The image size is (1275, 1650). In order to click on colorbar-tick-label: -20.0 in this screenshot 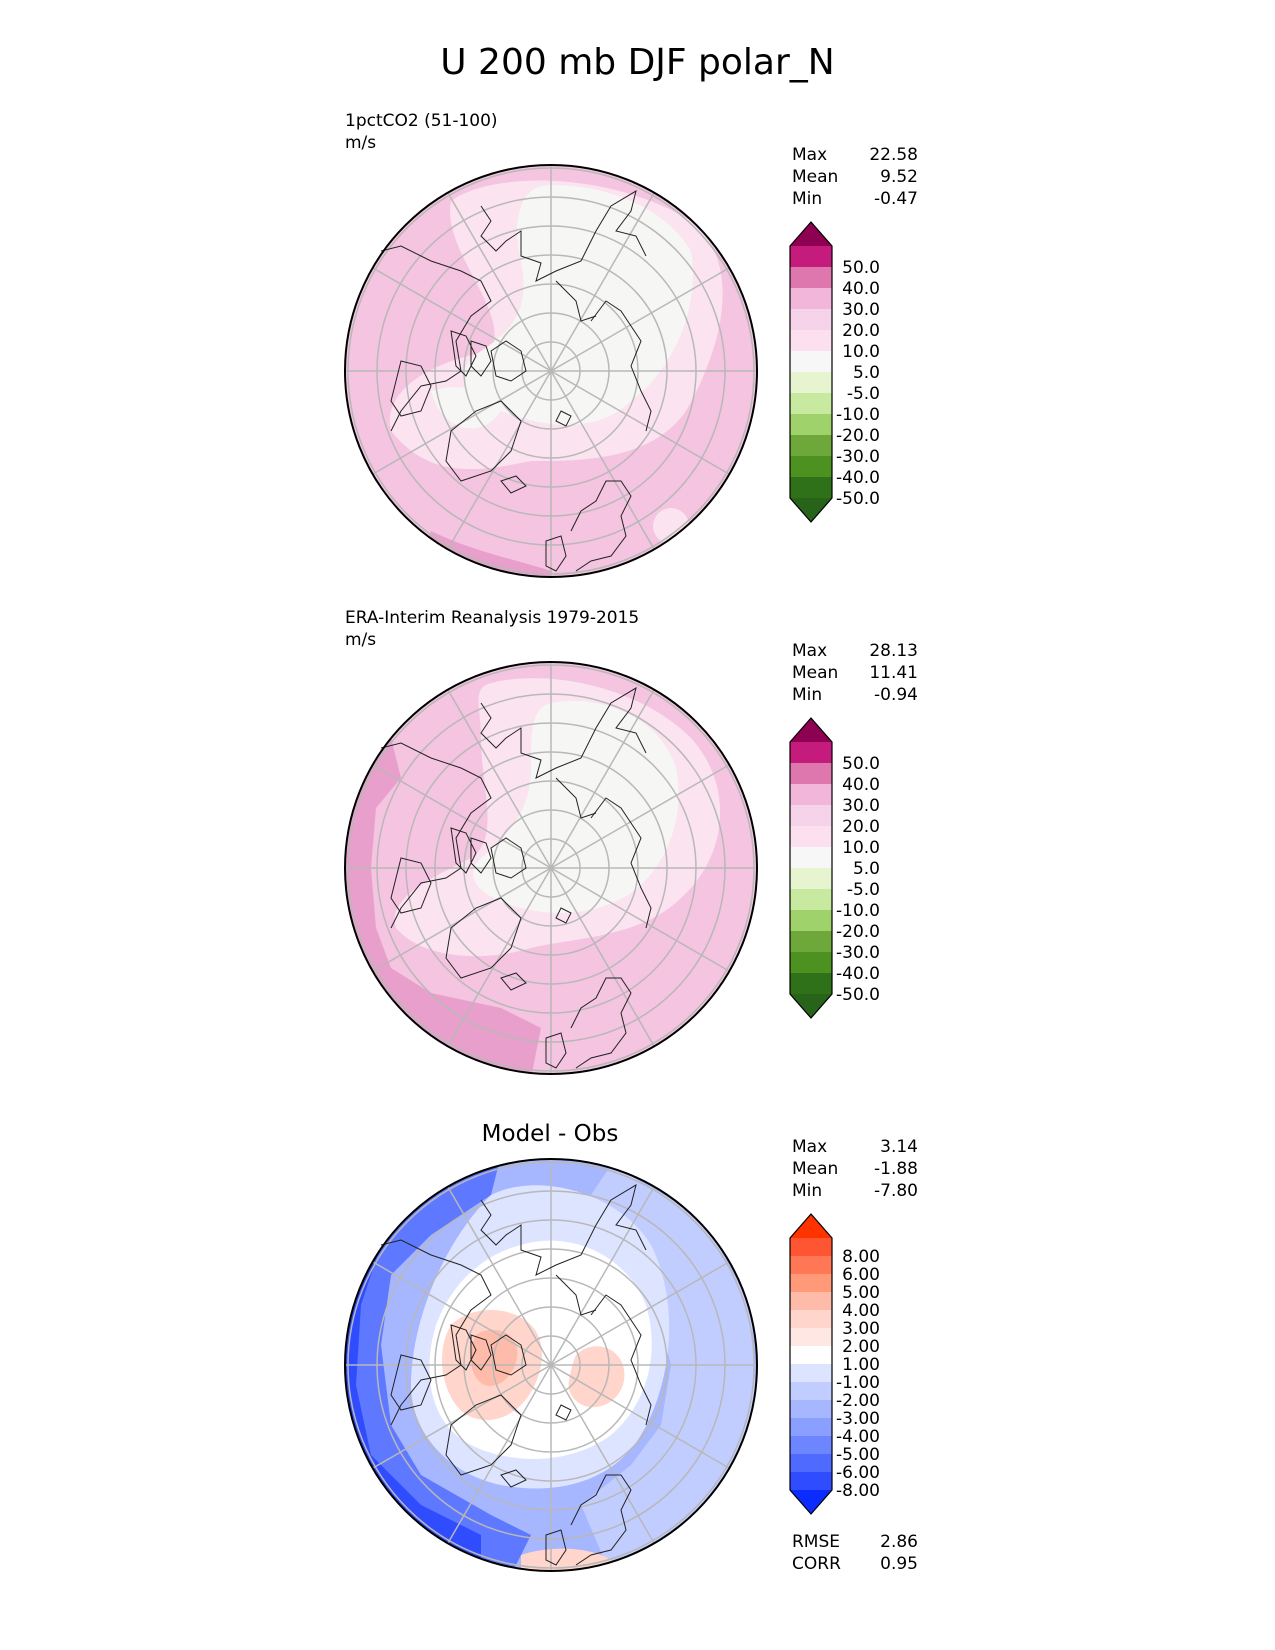, I will do `click(858, 436)`.